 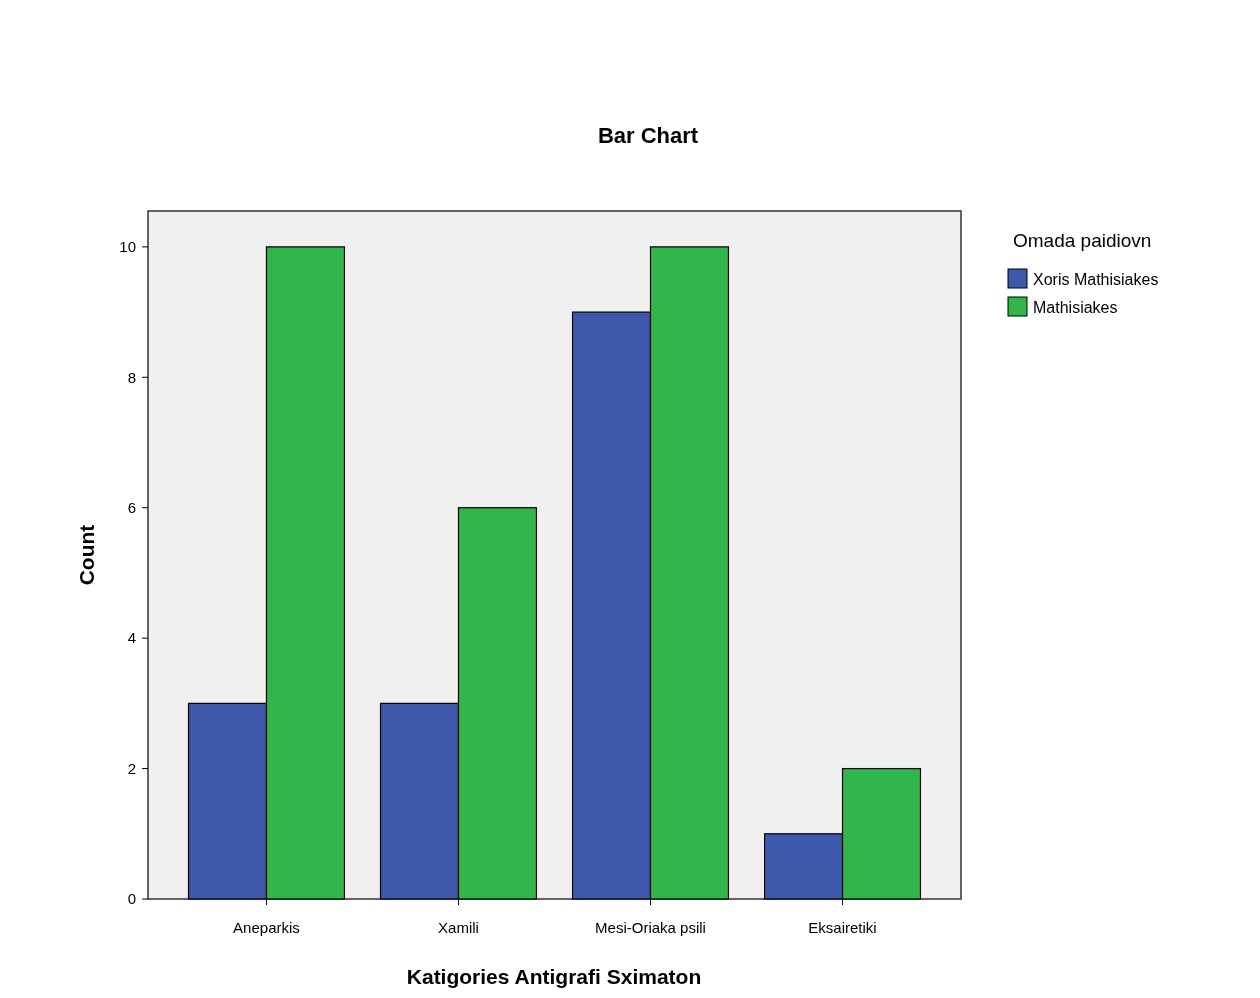 I want to click on x-tick-label: Aneparkis, so click(x=266, y=927).